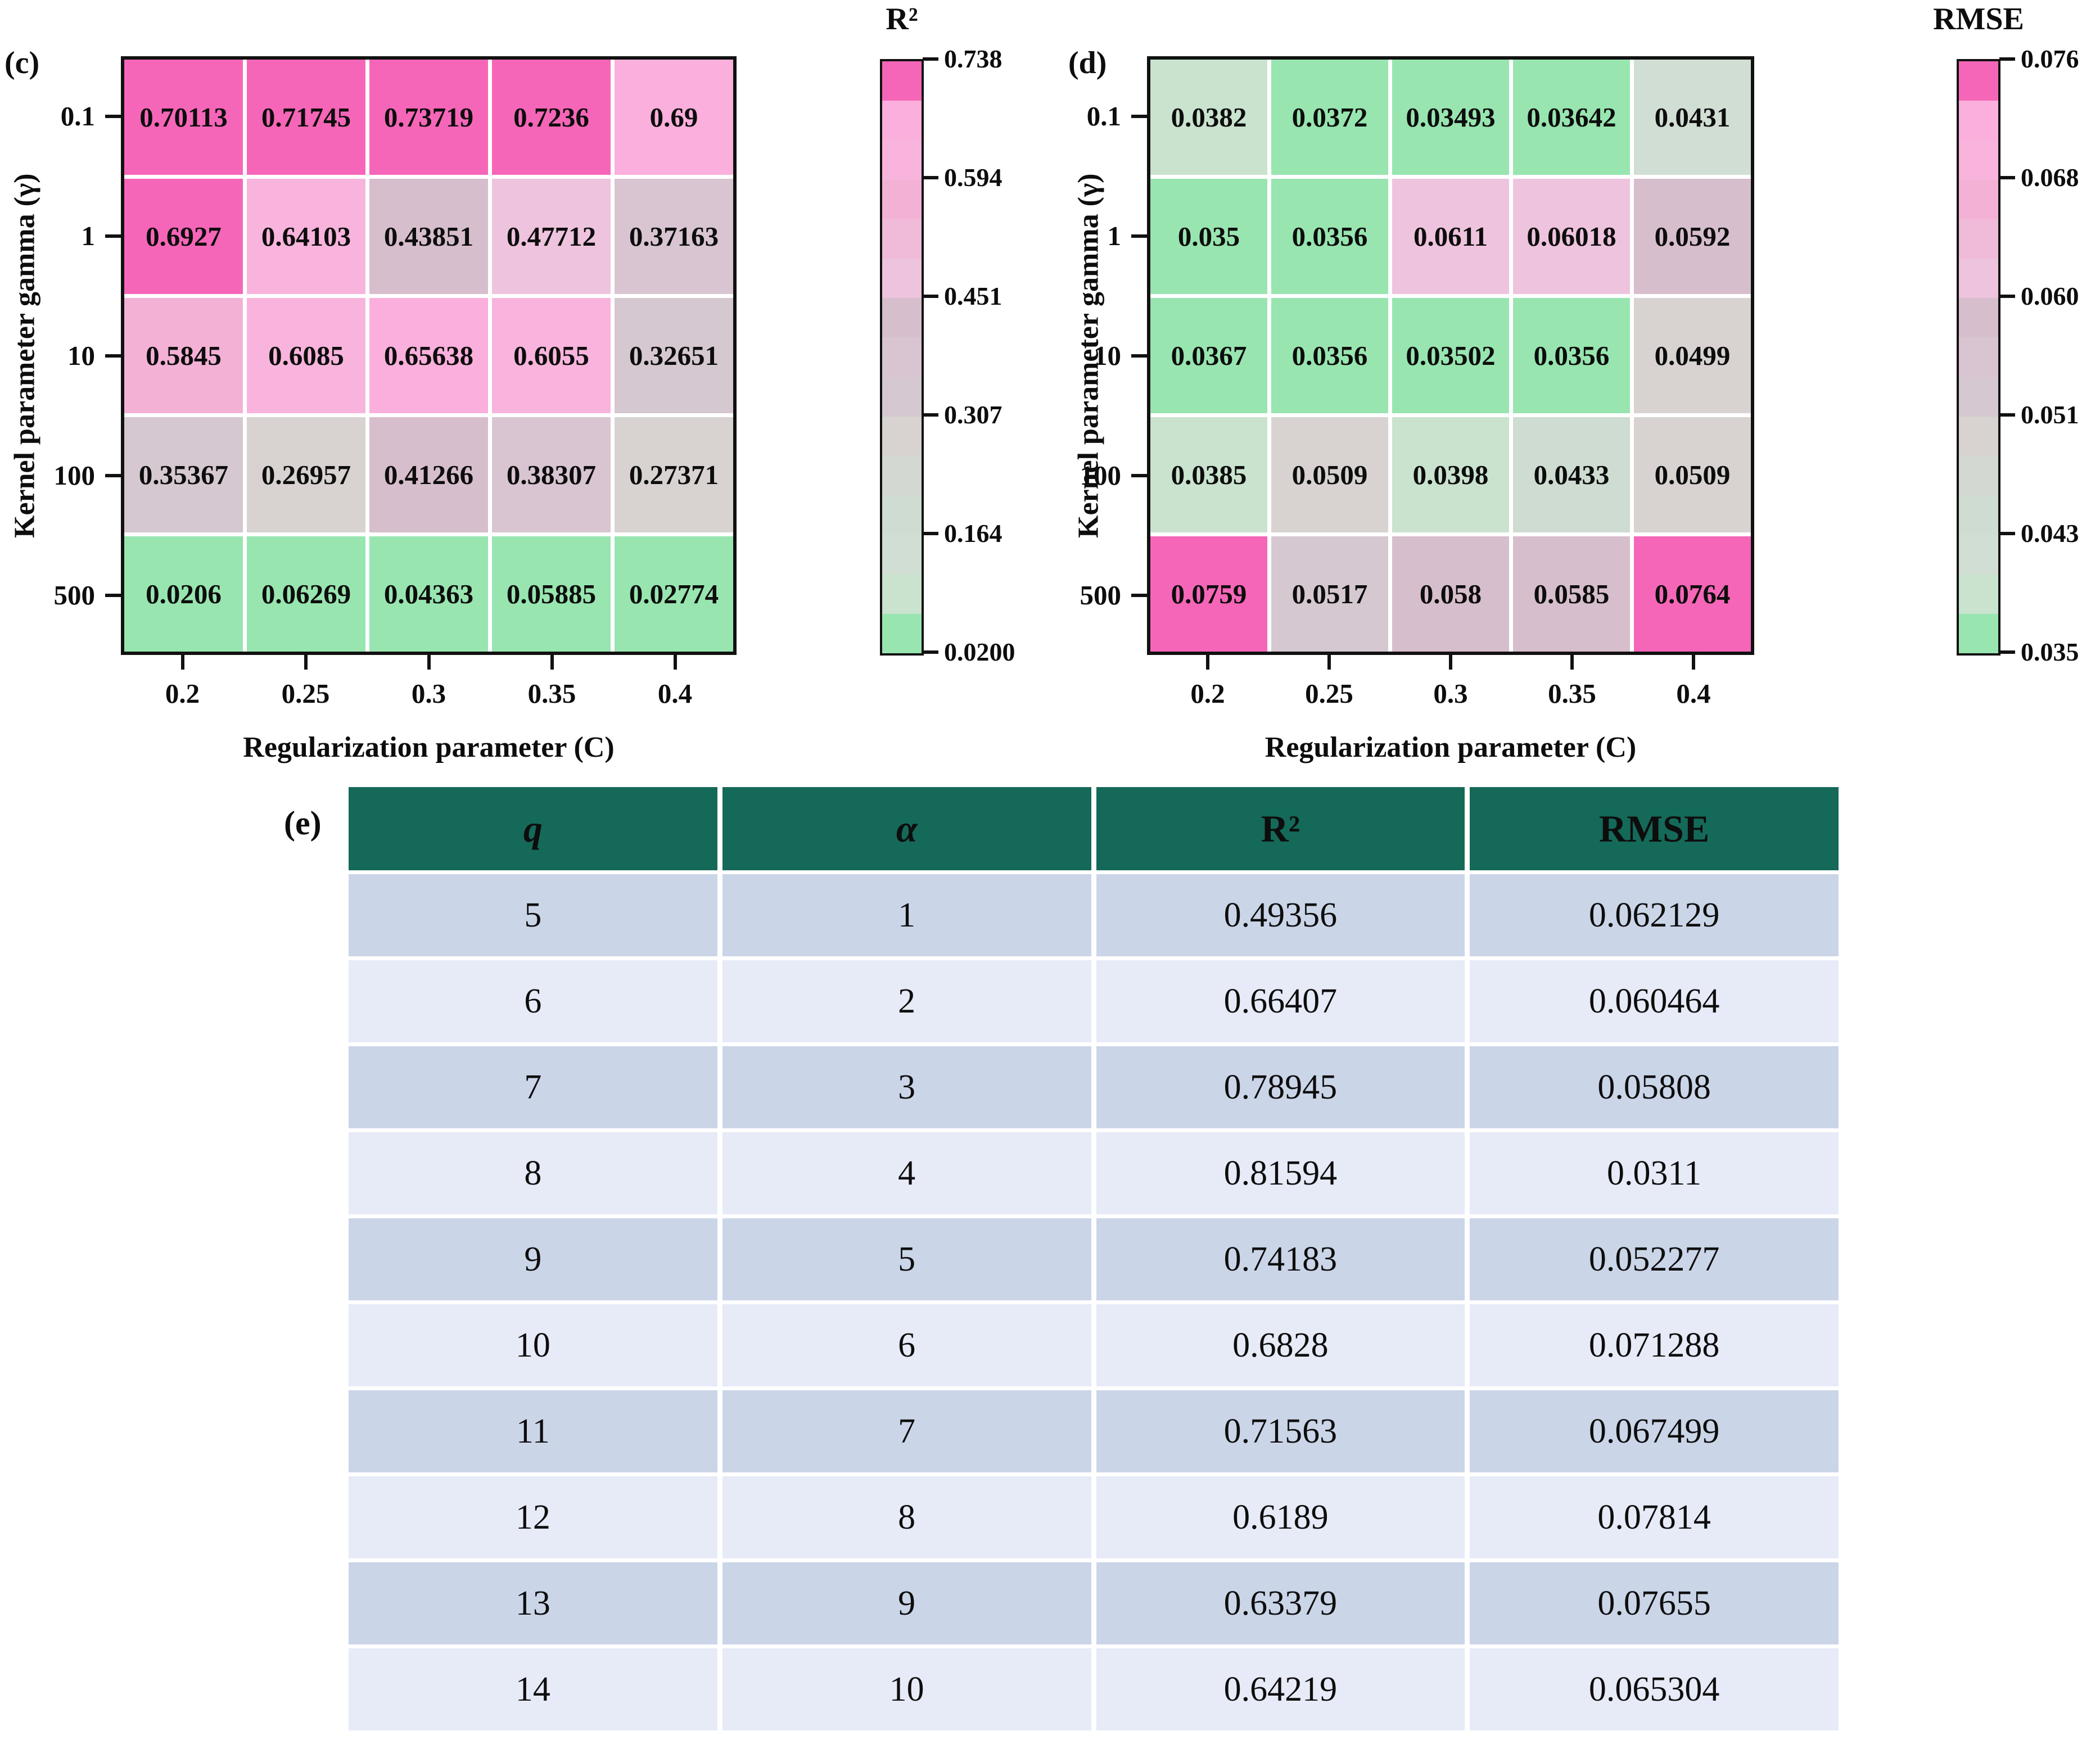  What do you see at coordinates (1571, 236) in the screenshot?
I see `heatmap-cell: 0.06018` at bounding box center [1571, 236].